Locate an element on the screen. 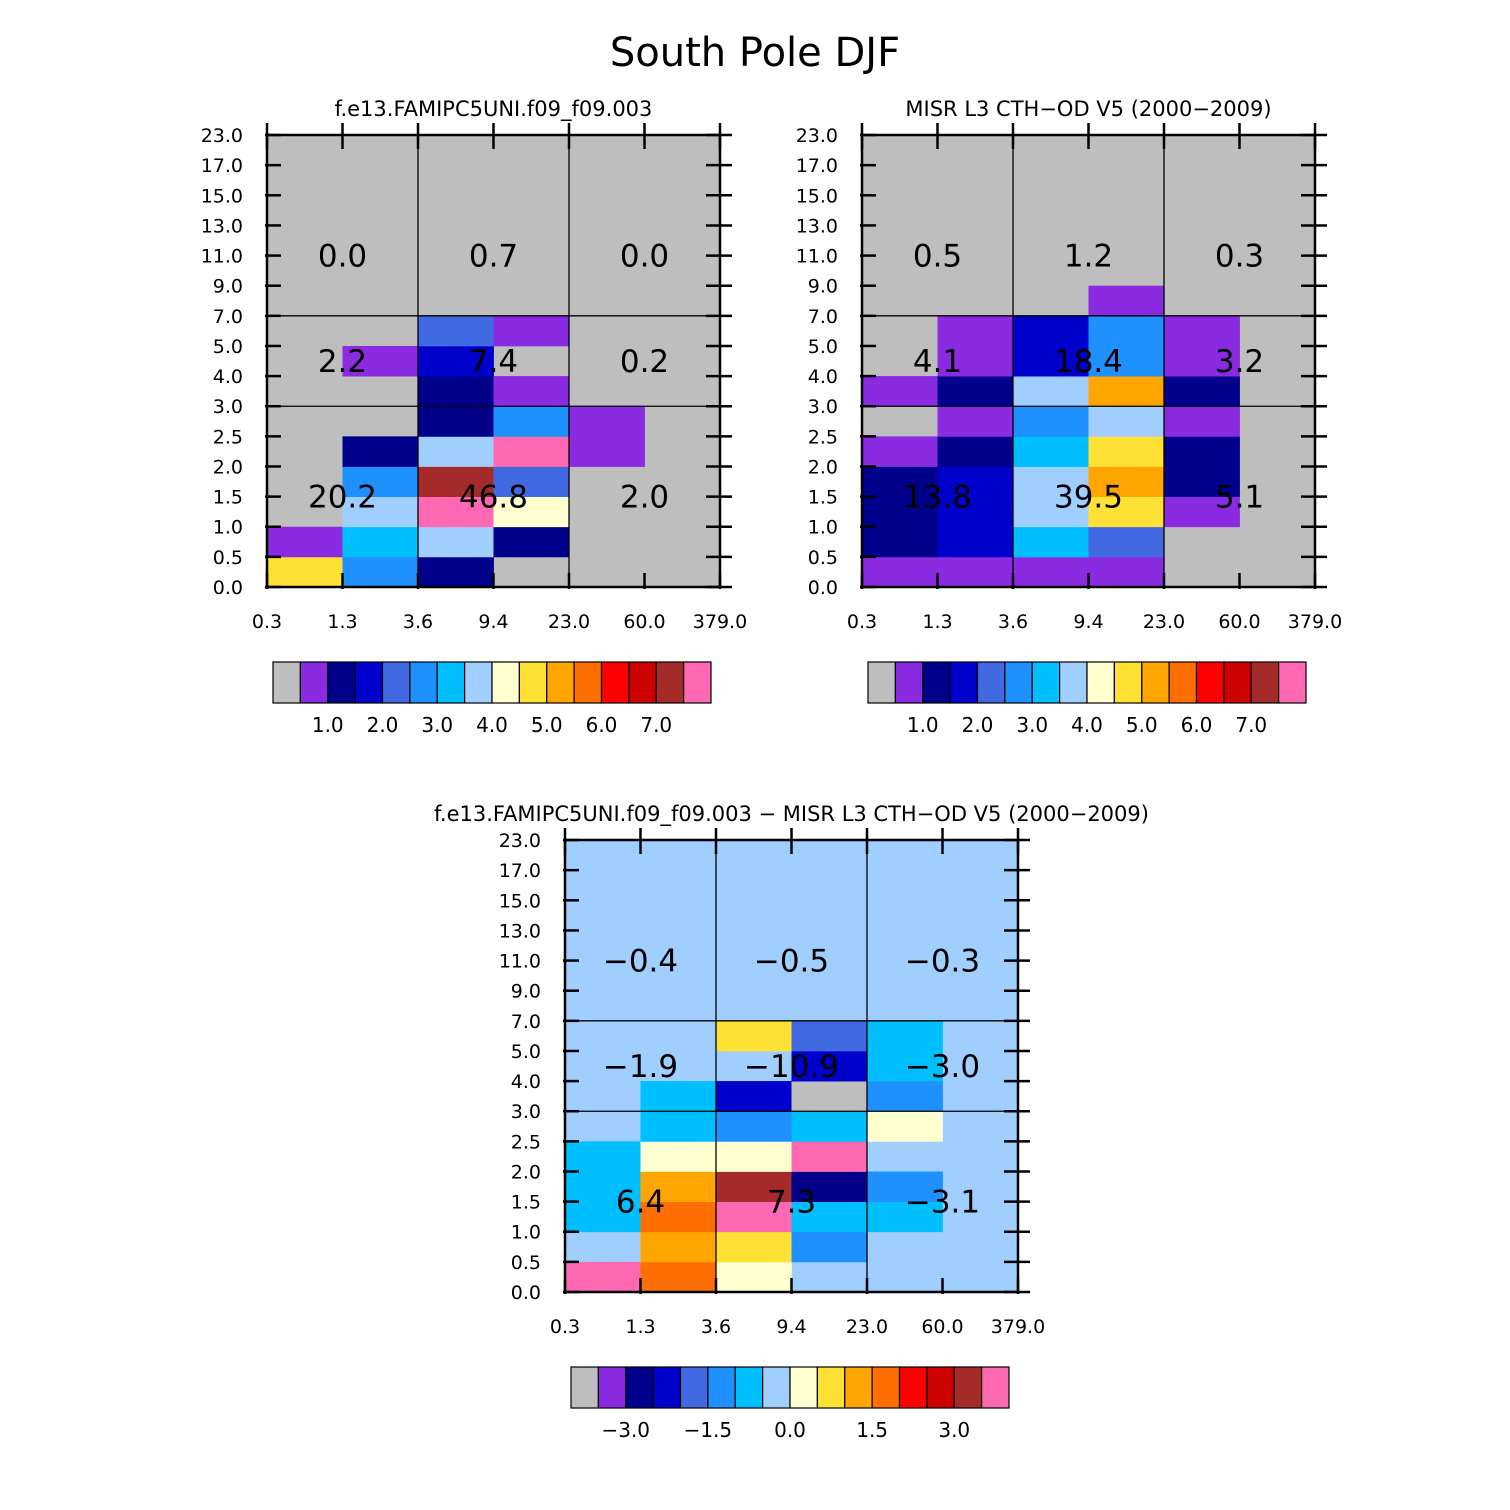  x-tick-label: 3.6 is located at coordinates (716, 1327).